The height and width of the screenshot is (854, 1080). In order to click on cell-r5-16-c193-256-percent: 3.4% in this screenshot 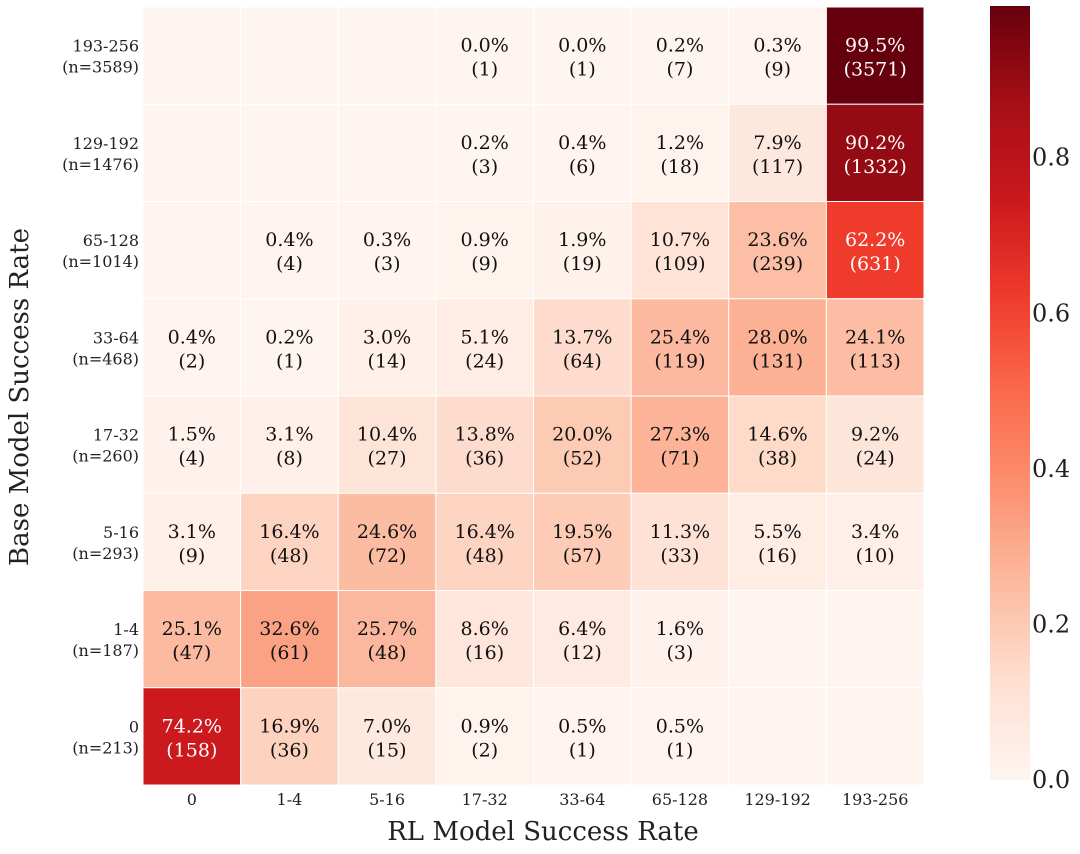, I will do `click(875, 532)`.